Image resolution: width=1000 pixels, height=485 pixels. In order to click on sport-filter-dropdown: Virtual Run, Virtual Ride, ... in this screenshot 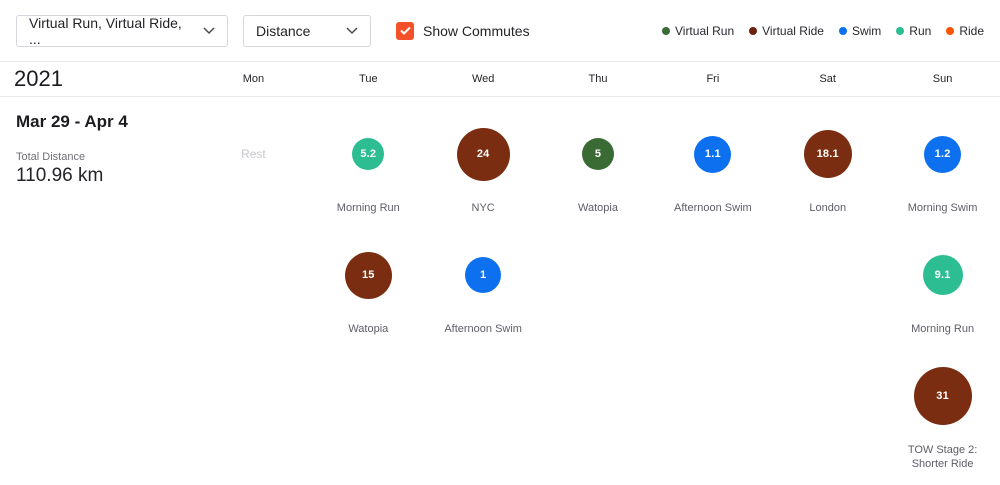, I will do `click(122, 30)`.